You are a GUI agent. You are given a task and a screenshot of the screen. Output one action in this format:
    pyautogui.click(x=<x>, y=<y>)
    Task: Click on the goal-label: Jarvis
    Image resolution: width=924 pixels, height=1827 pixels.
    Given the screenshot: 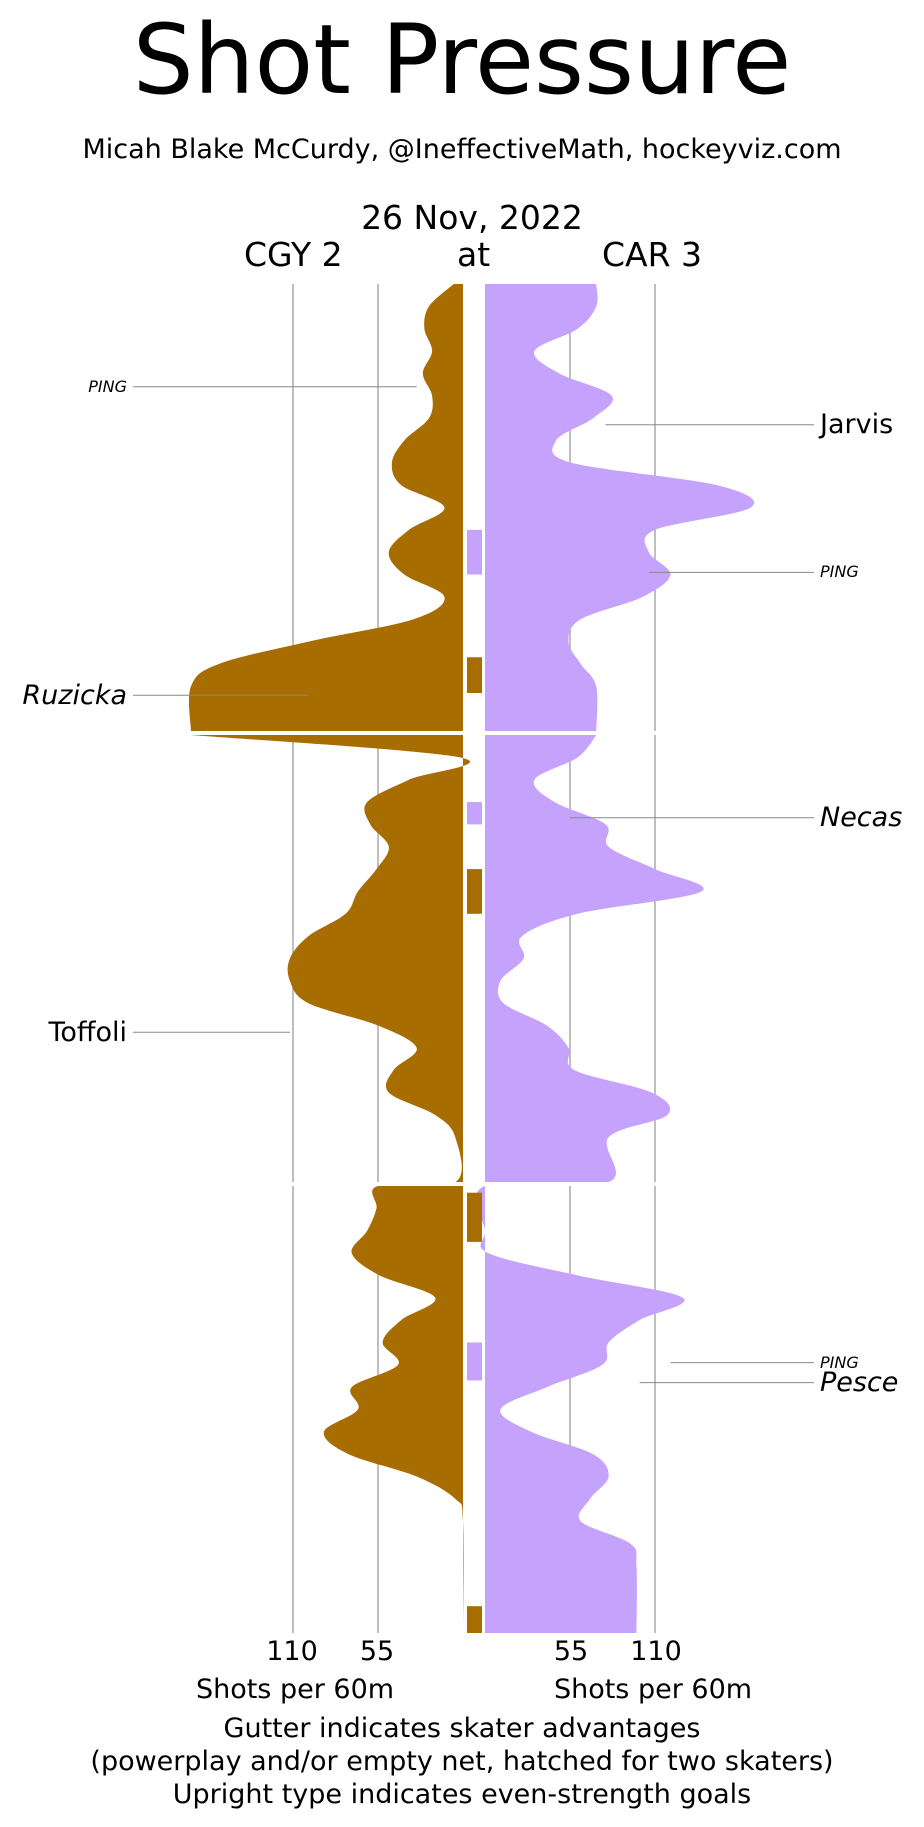 What is the action you would take?
    pyautogui.click(x=857, y=425)
    